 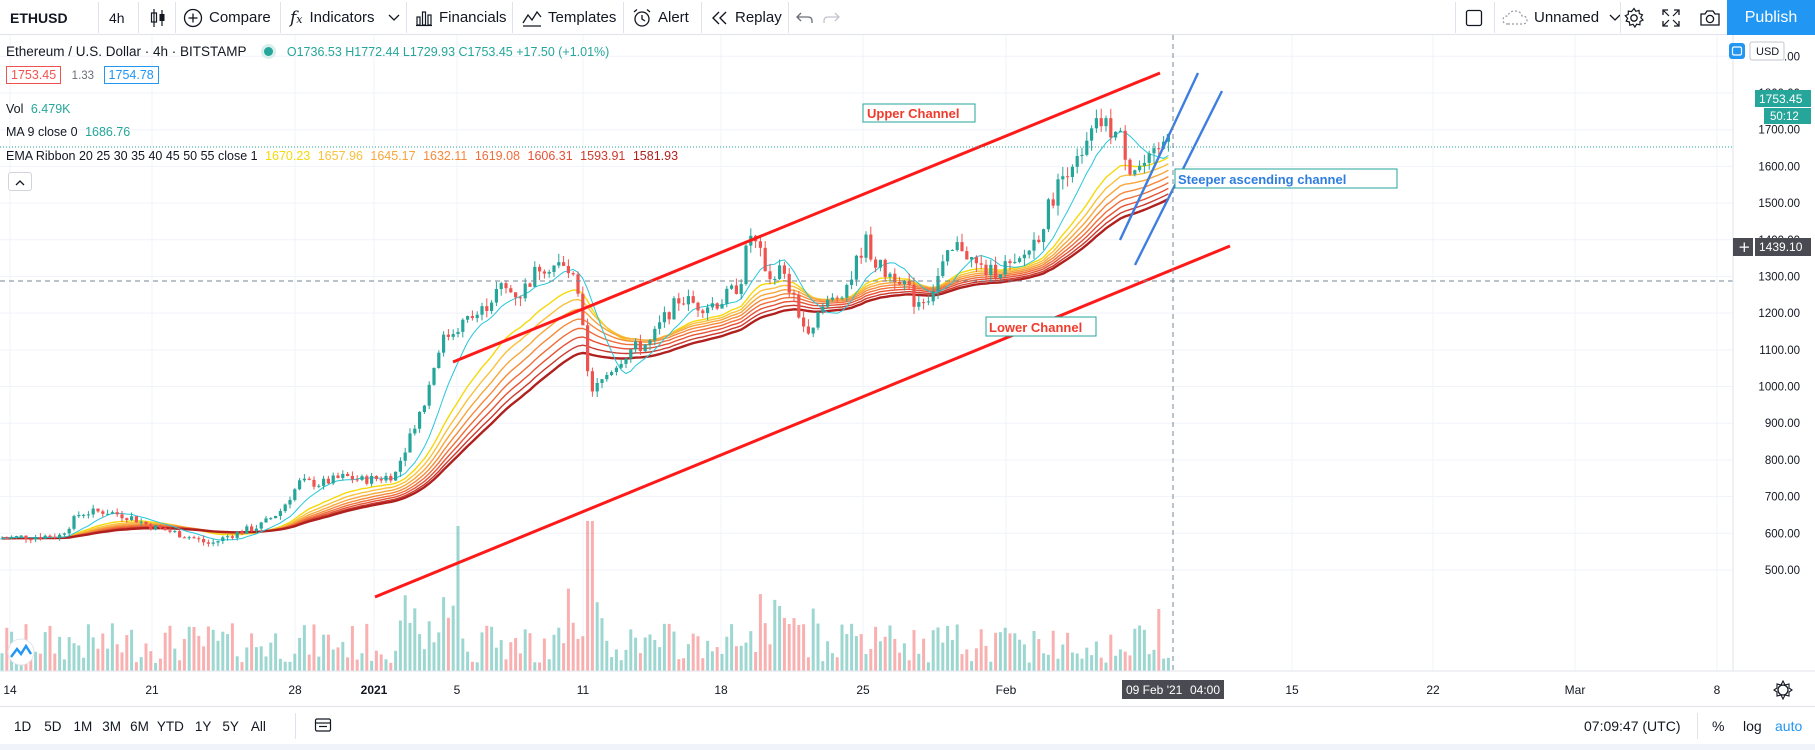 I want to click on symbol-search-button: ETHUSD, so click(x=39, y=17).